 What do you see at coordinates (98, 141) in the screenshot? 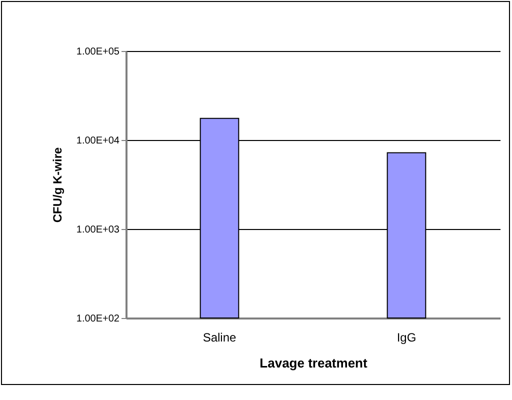
I see `y-tick-label: 1.00E+04` at bounding box center [98, 141].